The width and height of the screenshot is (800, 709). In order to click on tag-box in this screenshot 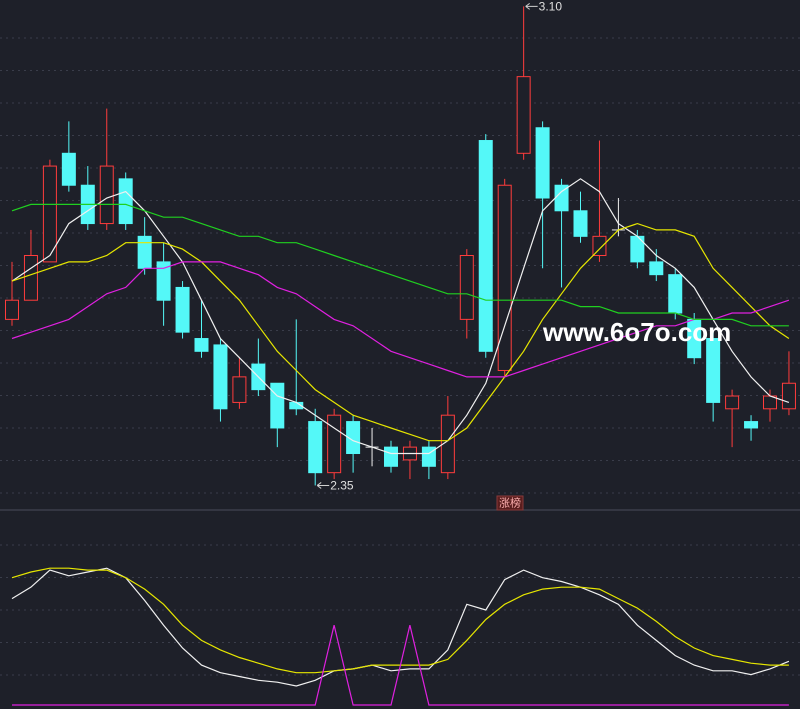, I will do `click(510, 503)`.